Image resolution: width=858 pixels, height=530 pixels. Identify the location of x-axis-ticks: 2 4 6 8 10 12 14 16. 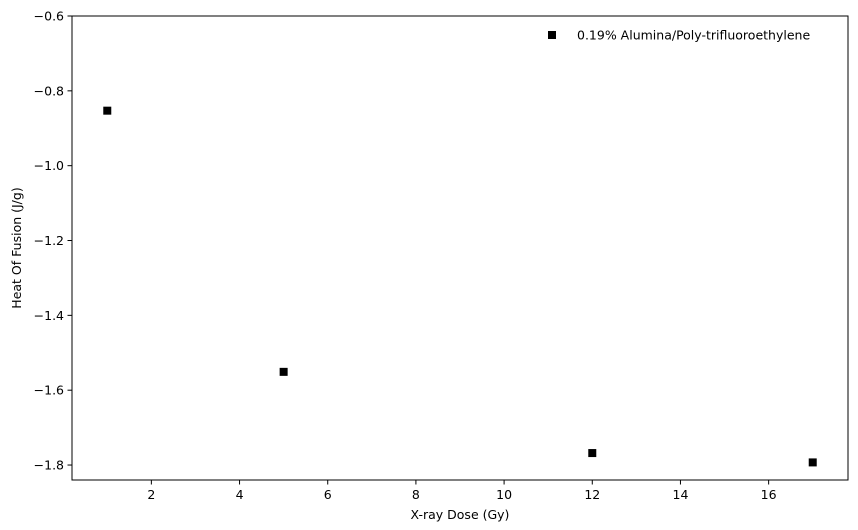
(462, 491).